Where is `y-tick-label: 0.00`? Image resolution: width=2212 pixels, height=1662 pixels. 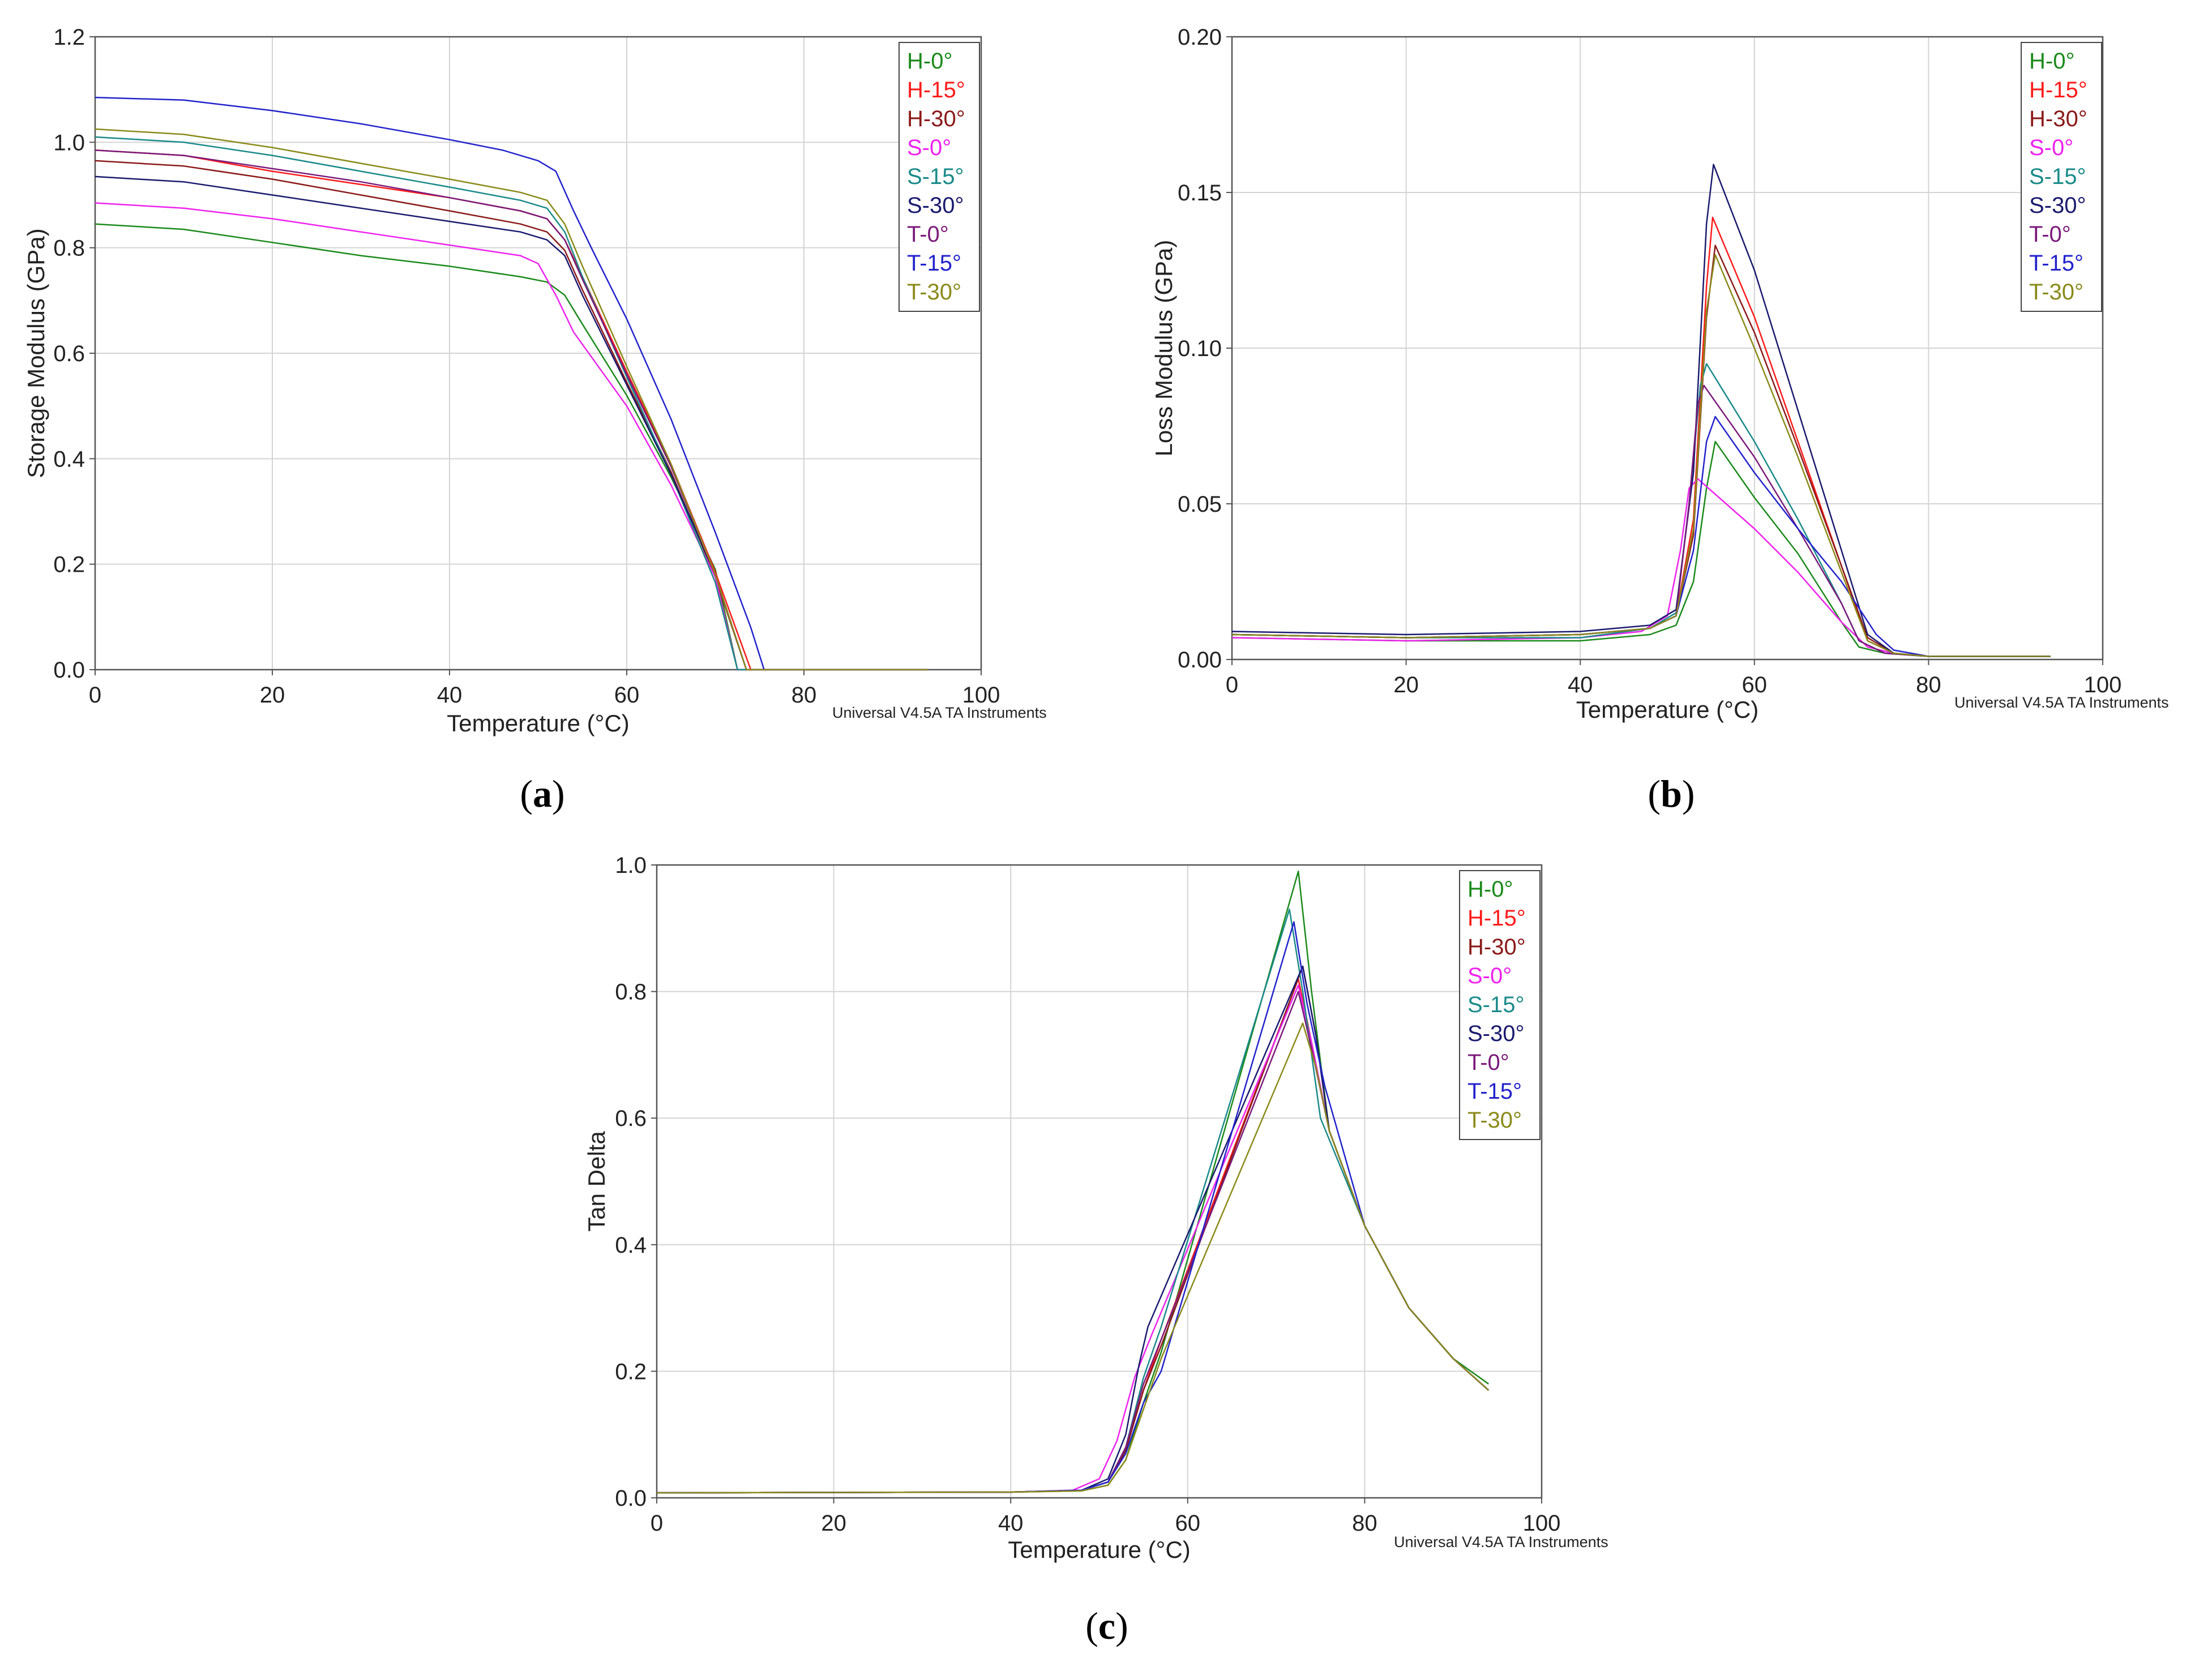 y-tick-label: 0.00 is located at coordinates (1200, 660).